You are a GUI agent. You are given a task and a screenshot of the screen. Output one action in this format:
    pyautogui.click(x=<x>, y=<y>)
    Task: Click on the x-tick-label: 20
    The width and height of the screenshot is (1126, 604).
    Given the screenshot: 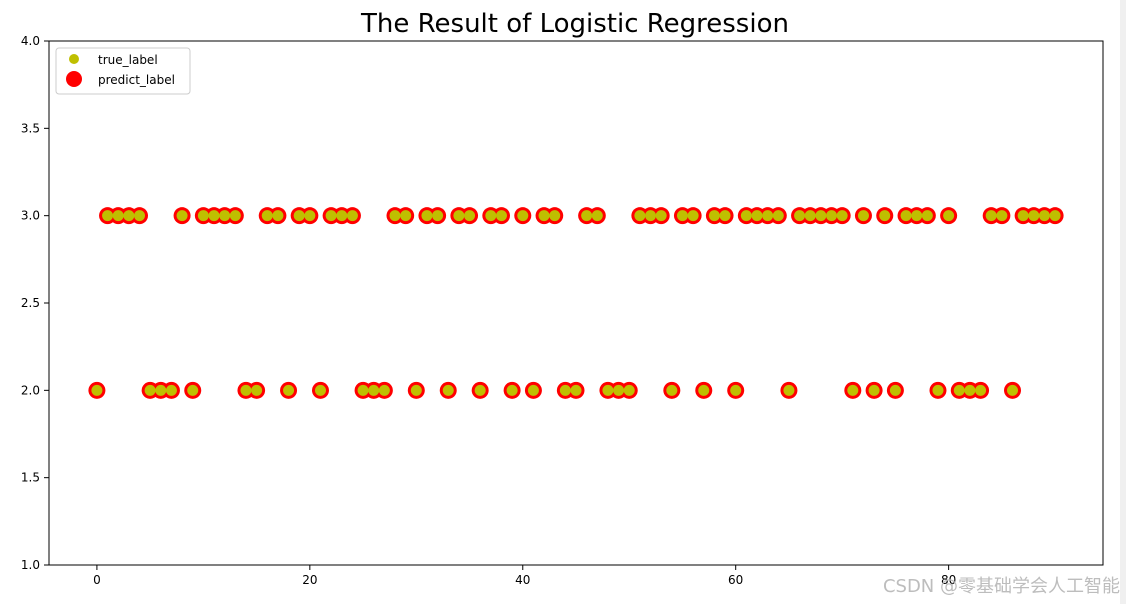 What is the action you would take?
    pyautogui.click(x=309, y=580)
    